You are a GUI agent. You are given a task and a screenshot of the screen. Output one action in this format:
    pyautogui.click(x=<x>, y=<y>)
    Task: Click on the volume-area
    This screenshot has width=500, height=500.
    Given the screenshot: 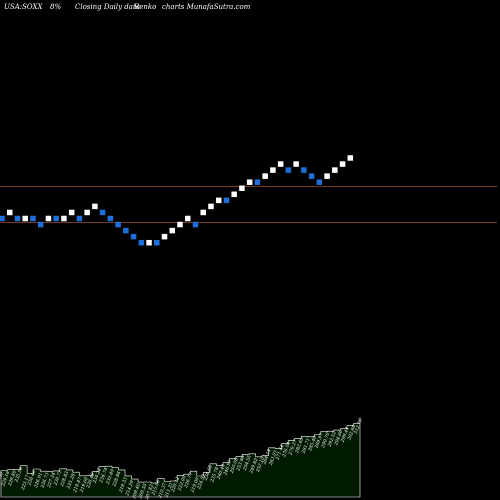 What is the action you would take?
    pyautogui.click(x=180, y=457)
    